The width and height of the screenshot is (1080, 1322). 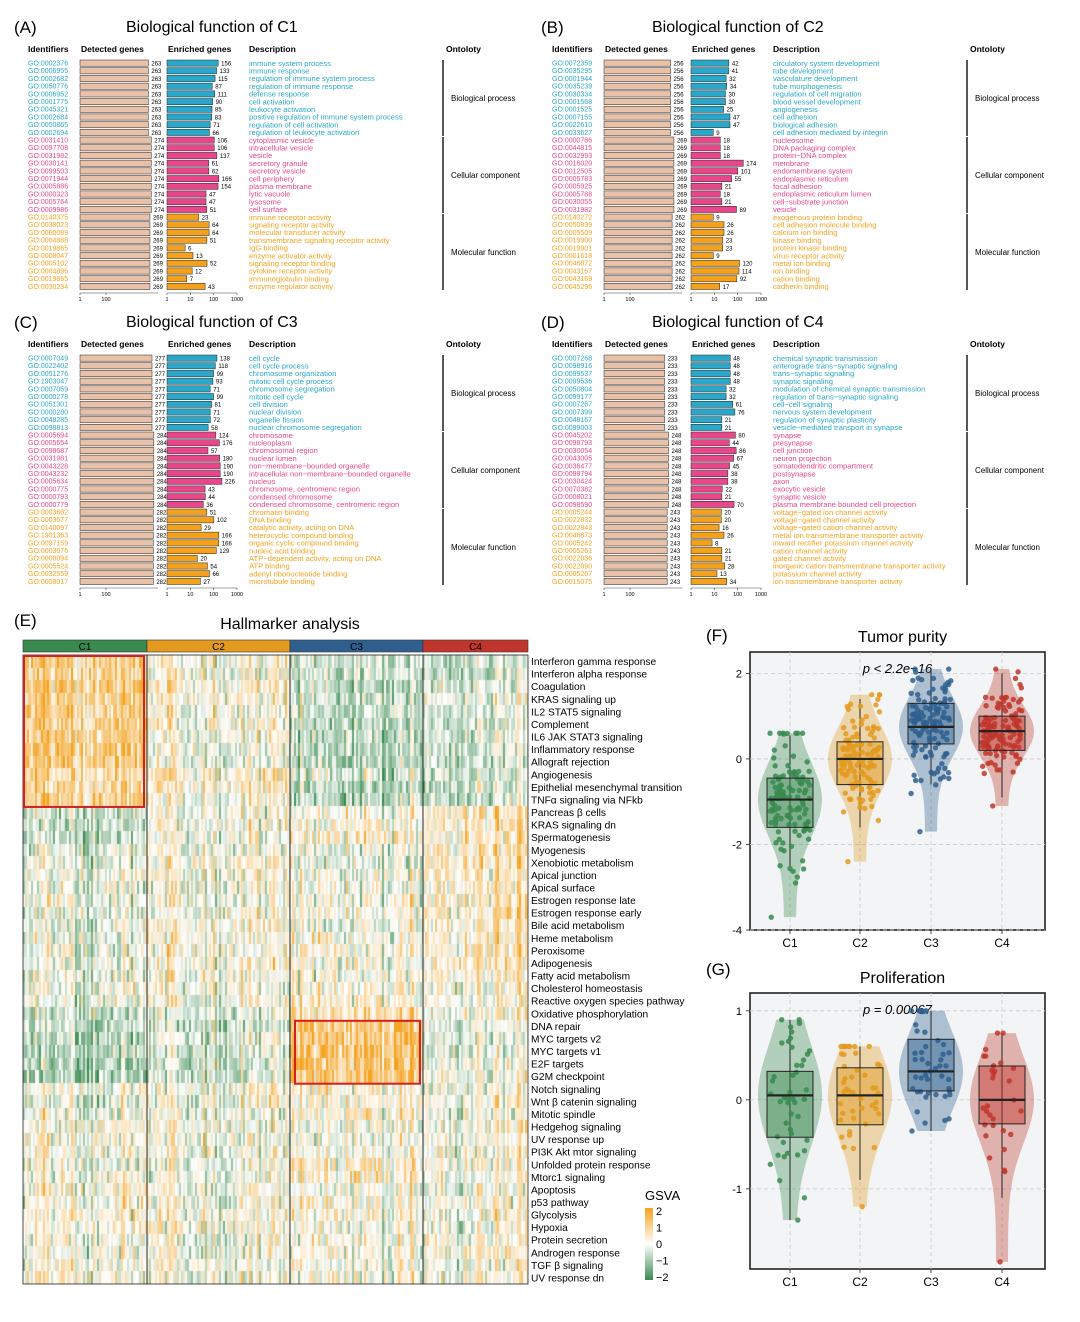 What do you see at coordinates (729, 249) in the screenshot?
I see `enriched-label: 23` at bounding box center [729, 249].